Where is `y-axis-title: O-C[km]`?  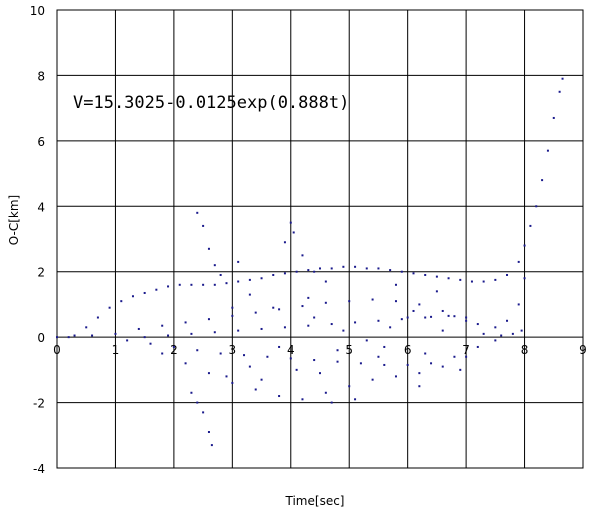
y-axis-title: O-C[km] is located at coordinates (14, 220).